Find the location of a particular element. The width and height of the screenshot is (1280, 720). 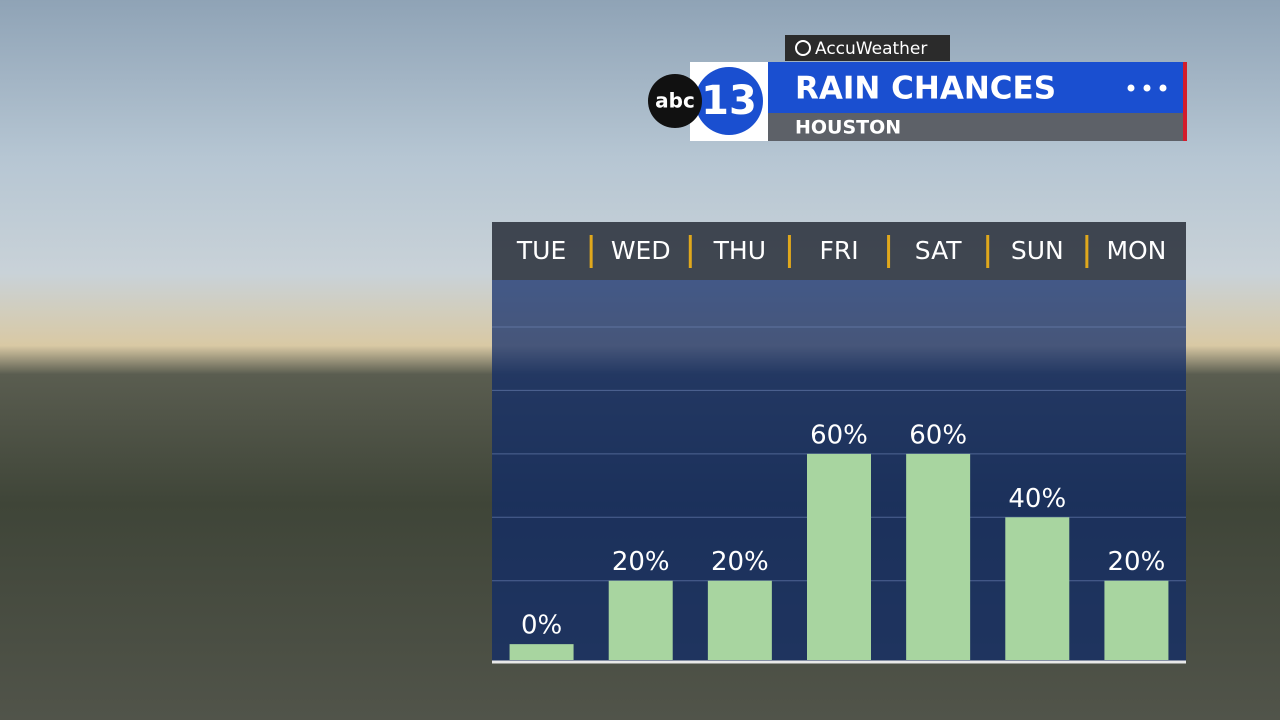

logo-13-circle is located at coordinates (729, 101).